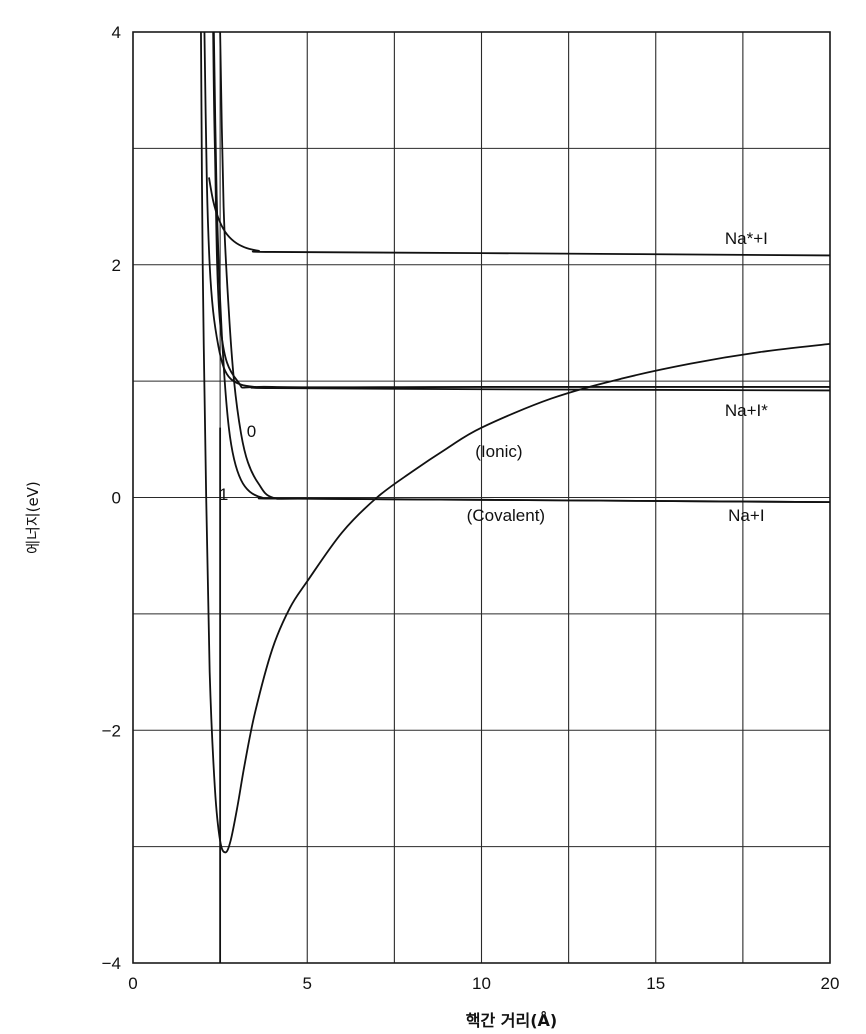 The height and width of the screenshot is (1034, 866). I want to click on y-tick-label: −4, so click(111, 963).